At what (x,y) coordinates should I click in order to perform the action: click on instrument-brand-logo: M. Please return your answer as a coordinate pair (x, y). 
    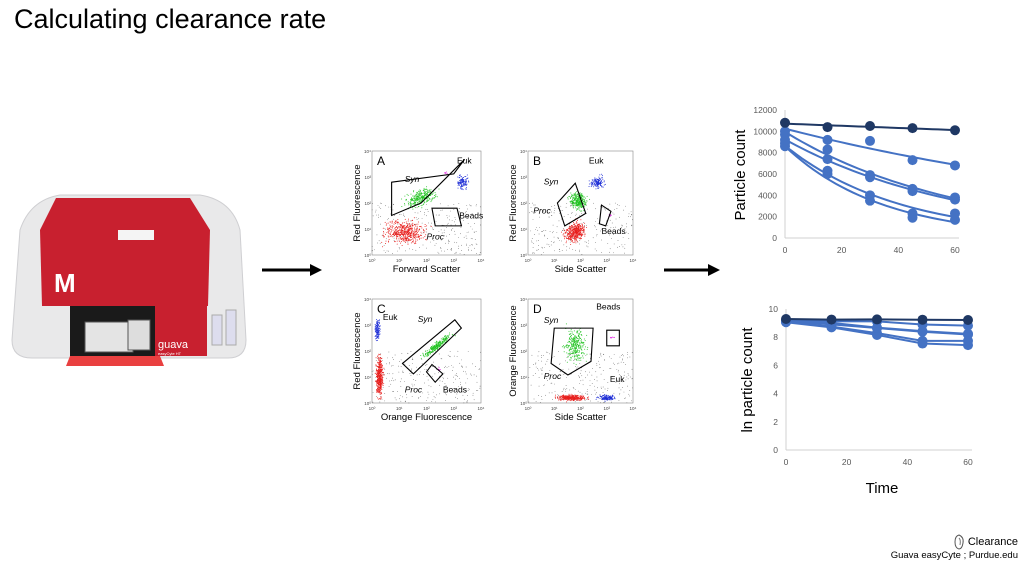
    Looking at the image, I should click on (65, 283).